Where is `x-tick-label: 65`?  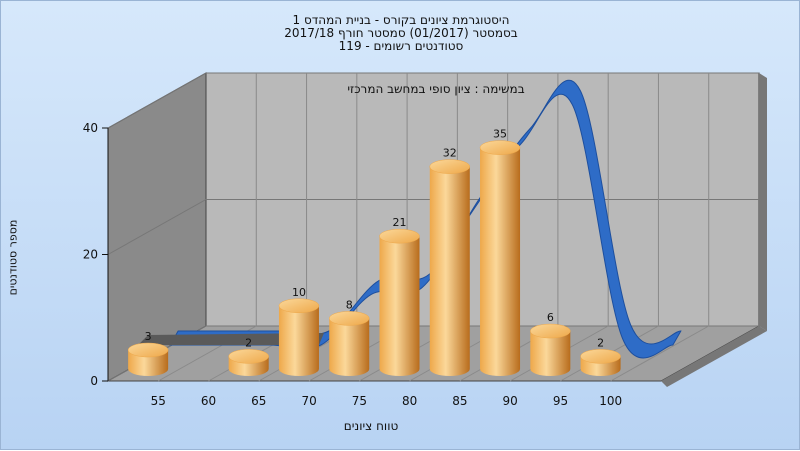 x-tick-label: 65 is located at coordinates (258, 401).